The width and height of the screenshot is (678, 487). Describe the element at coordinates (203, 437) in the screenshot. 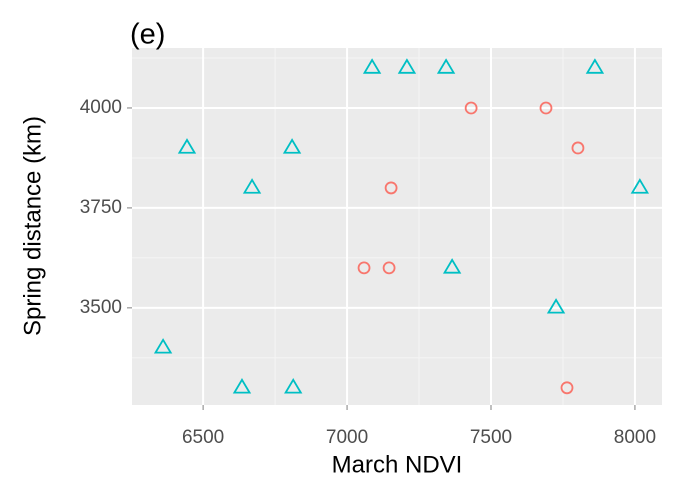

I see `x-tick-label: 6500` at that location.